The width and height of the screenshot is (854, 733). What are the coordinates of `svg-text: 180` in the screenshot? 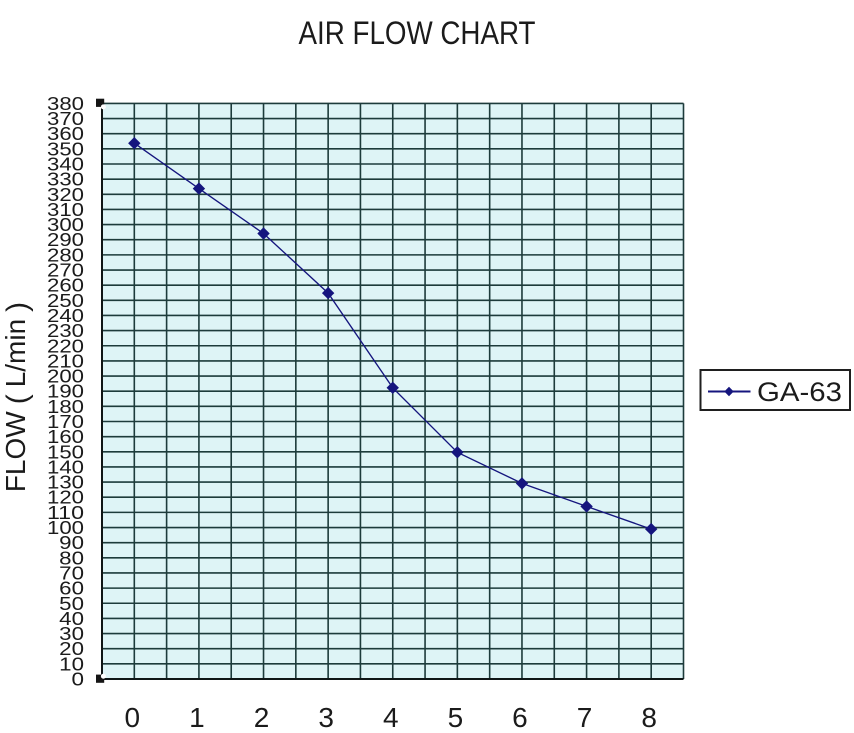 It's located at (65, 407).